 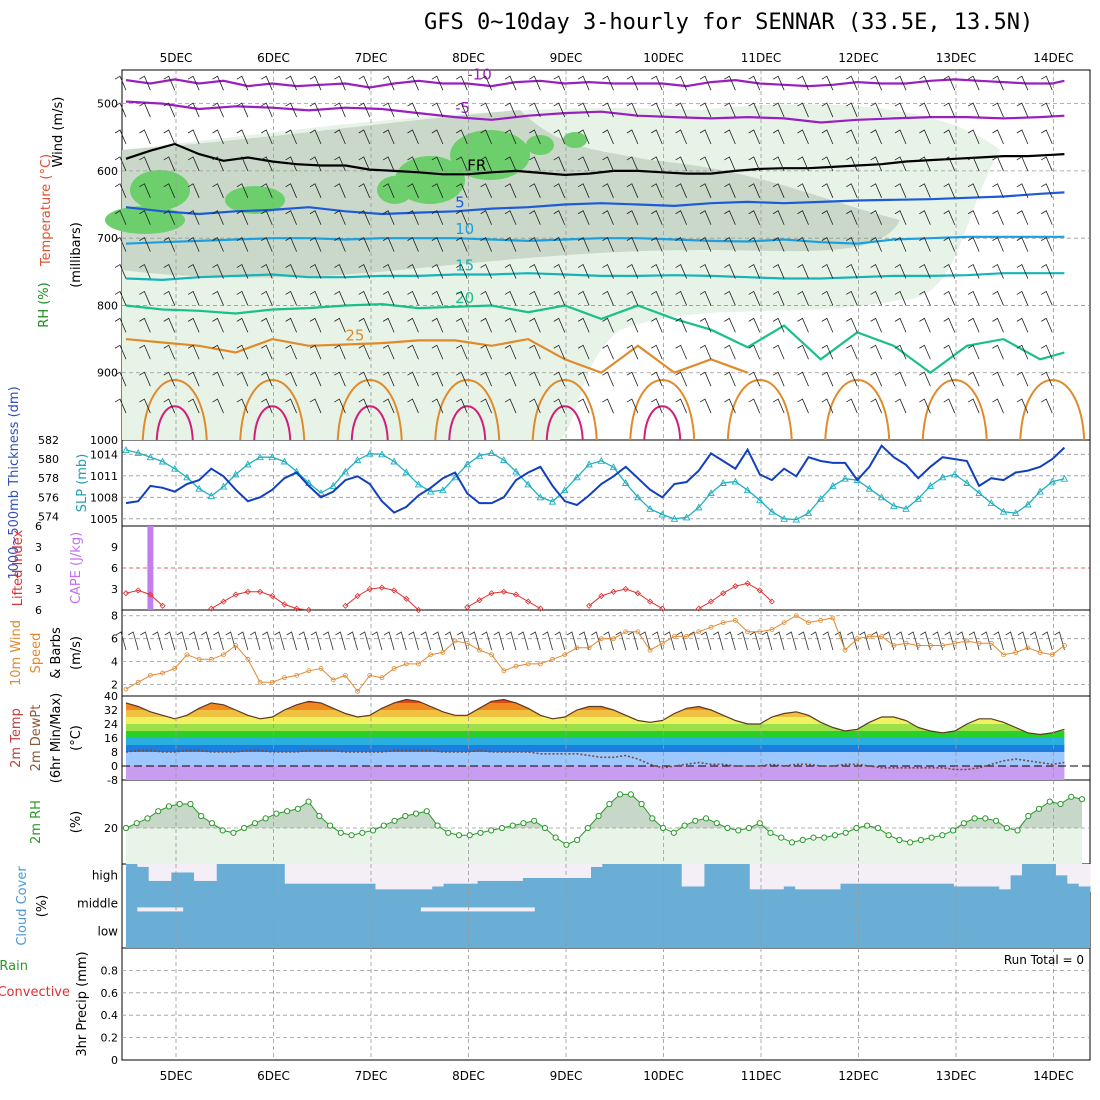 I want to click on axis-label-millibars: (millibars), so click(x=76, y=255).